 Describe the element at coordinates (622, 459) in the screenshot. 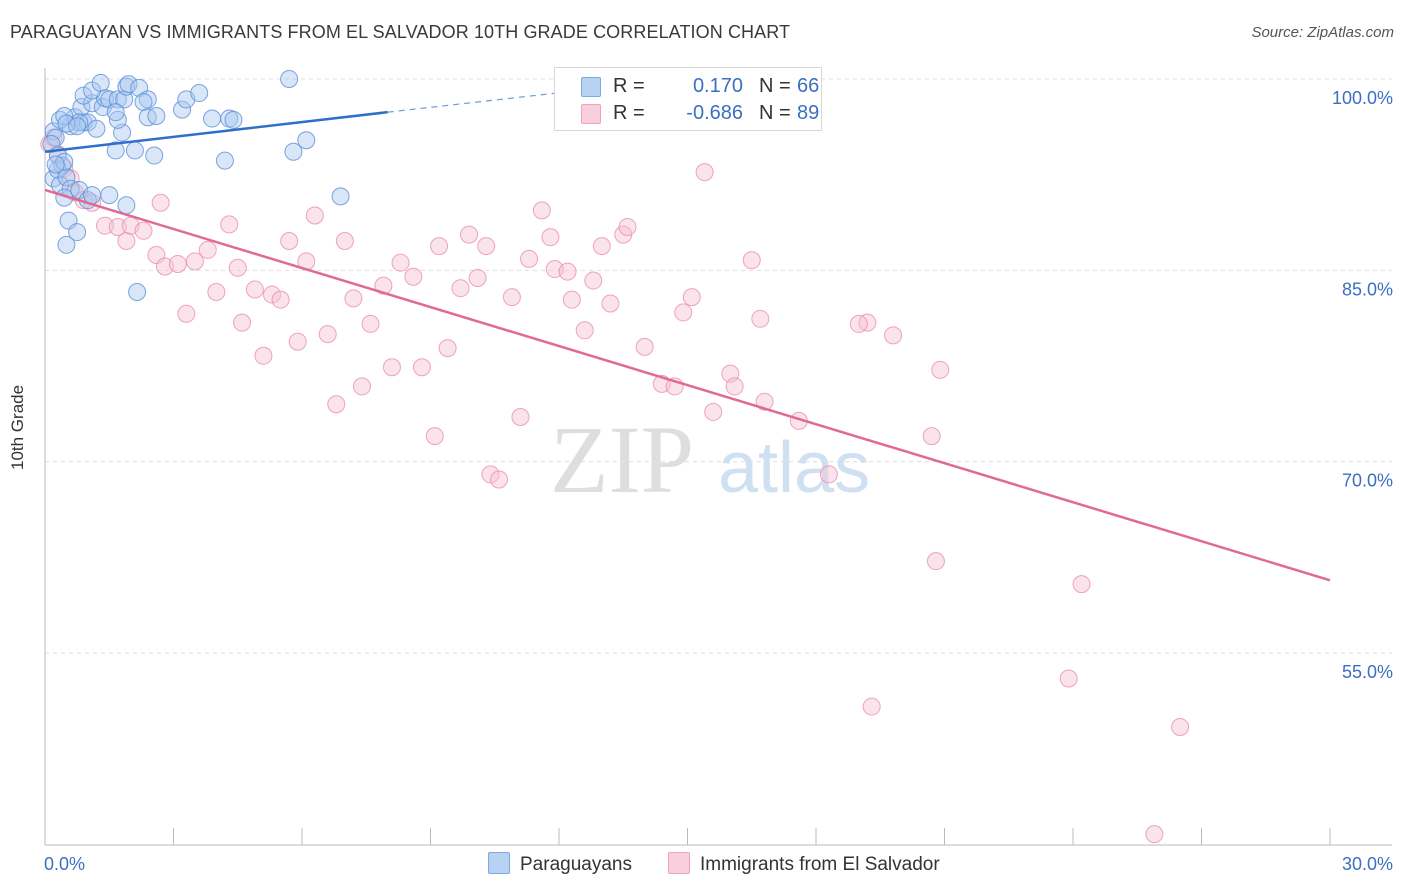

I see `watermark-zip: ZIP` at that location.